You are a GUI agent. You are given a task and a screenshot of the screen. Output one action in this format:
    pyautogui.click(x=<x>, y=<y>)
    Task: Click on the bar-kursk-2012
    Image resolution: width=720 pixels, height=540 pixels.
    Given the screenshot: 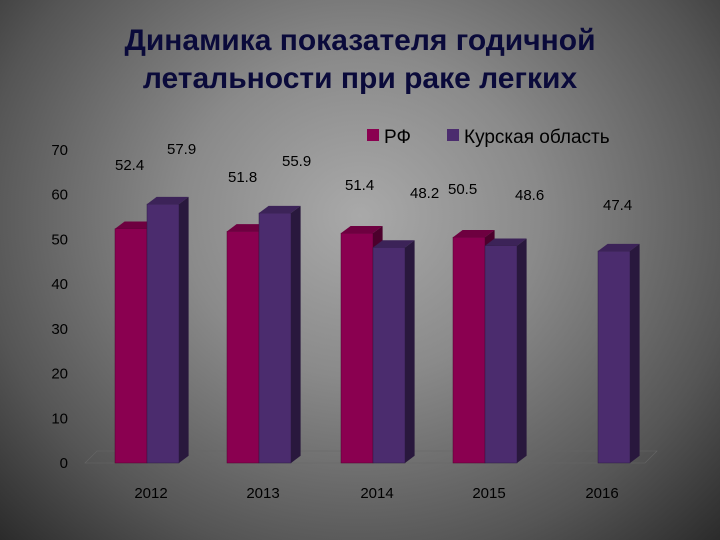 What is the action you would take?
    pyautogui.click(x=163, y=333)
    